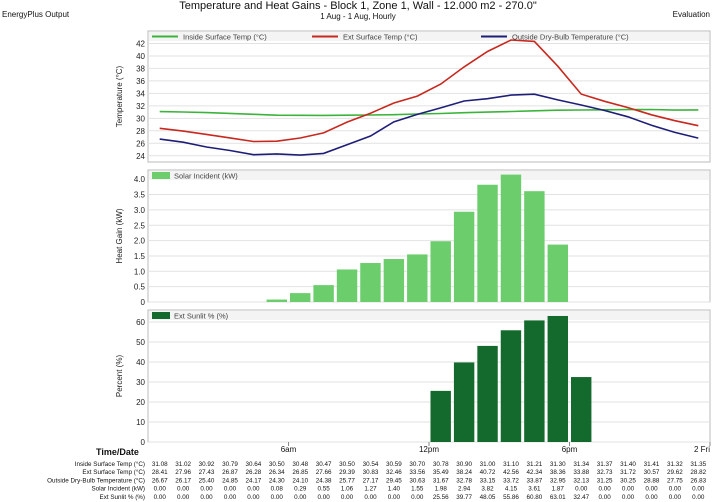 The image size is (716, 502). Describe the element at coordinates (628, 480) in the screenshot. I see `table-cell: 30.25` at that location.